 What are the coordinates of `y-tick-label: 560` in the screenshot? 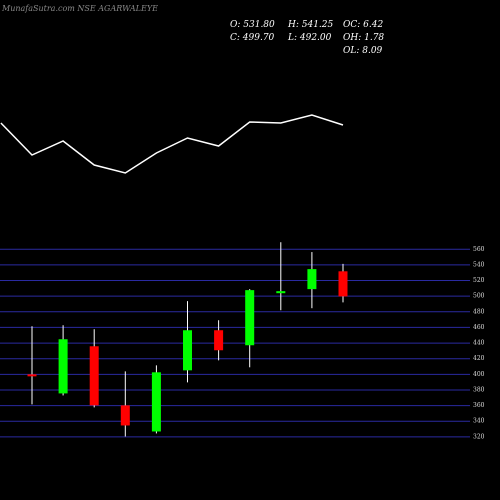 It's located at (479, 249).